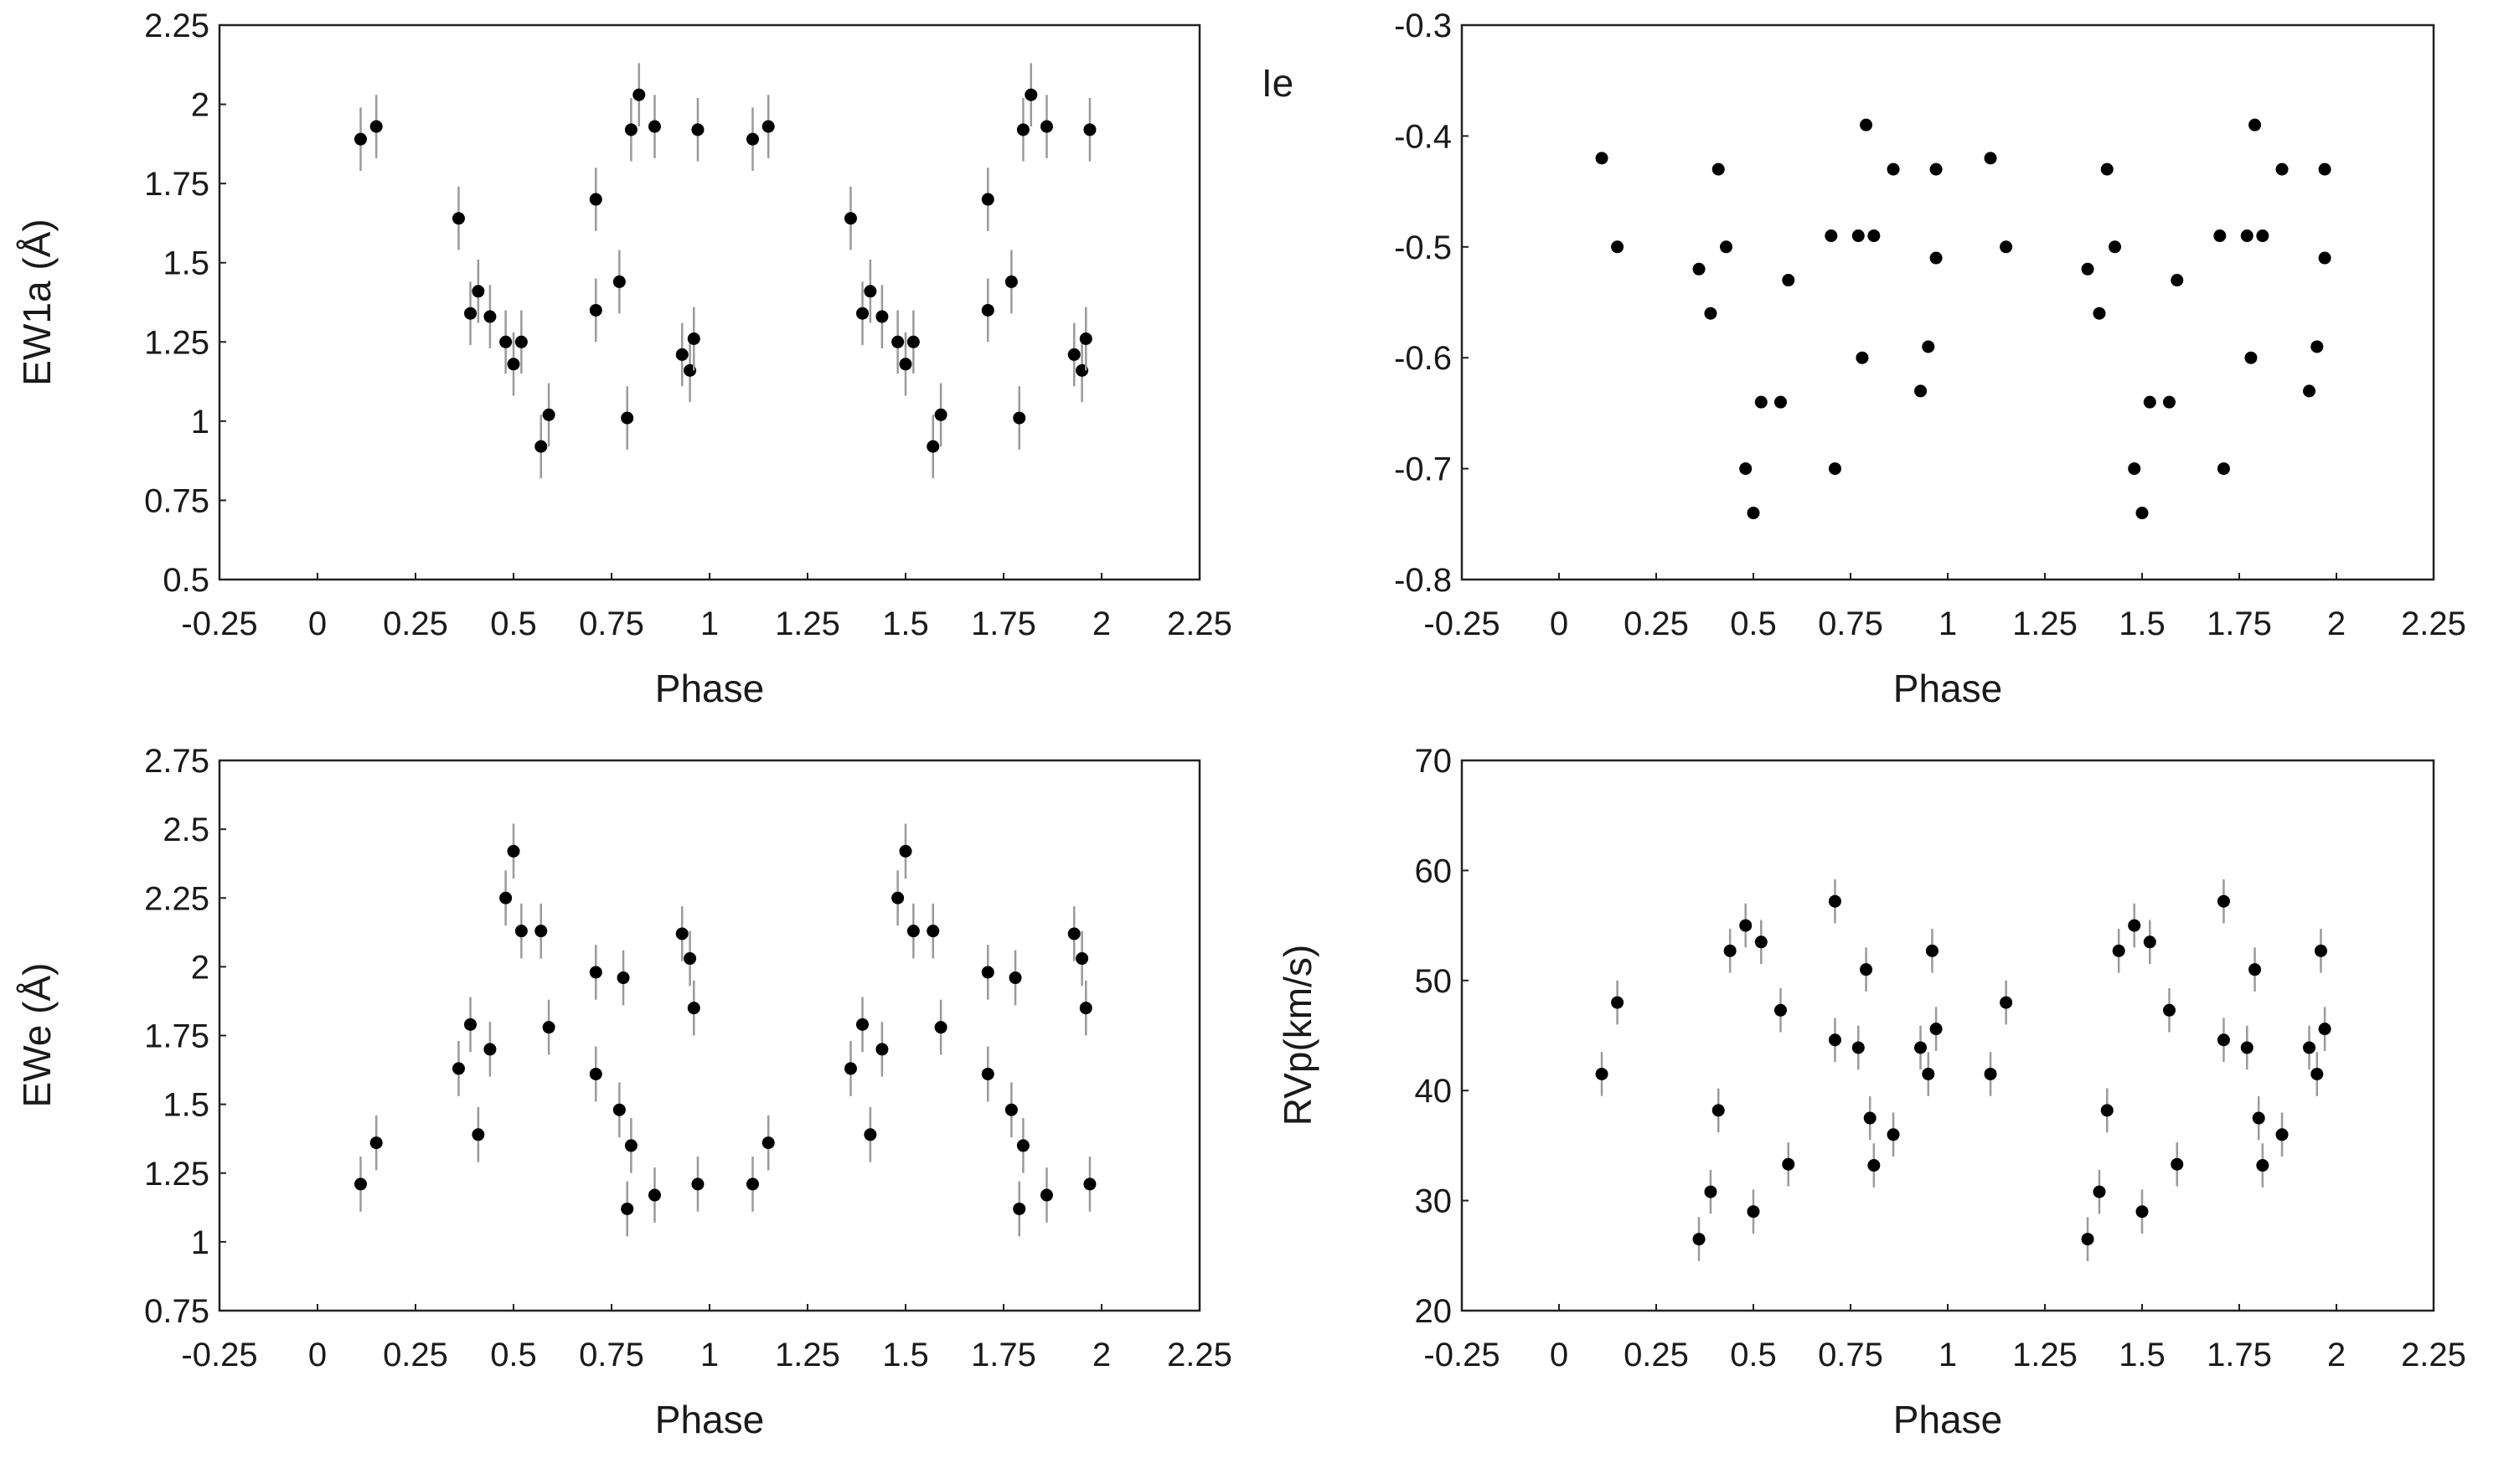  I want to click on plot-frame, so click(1947, 1035).